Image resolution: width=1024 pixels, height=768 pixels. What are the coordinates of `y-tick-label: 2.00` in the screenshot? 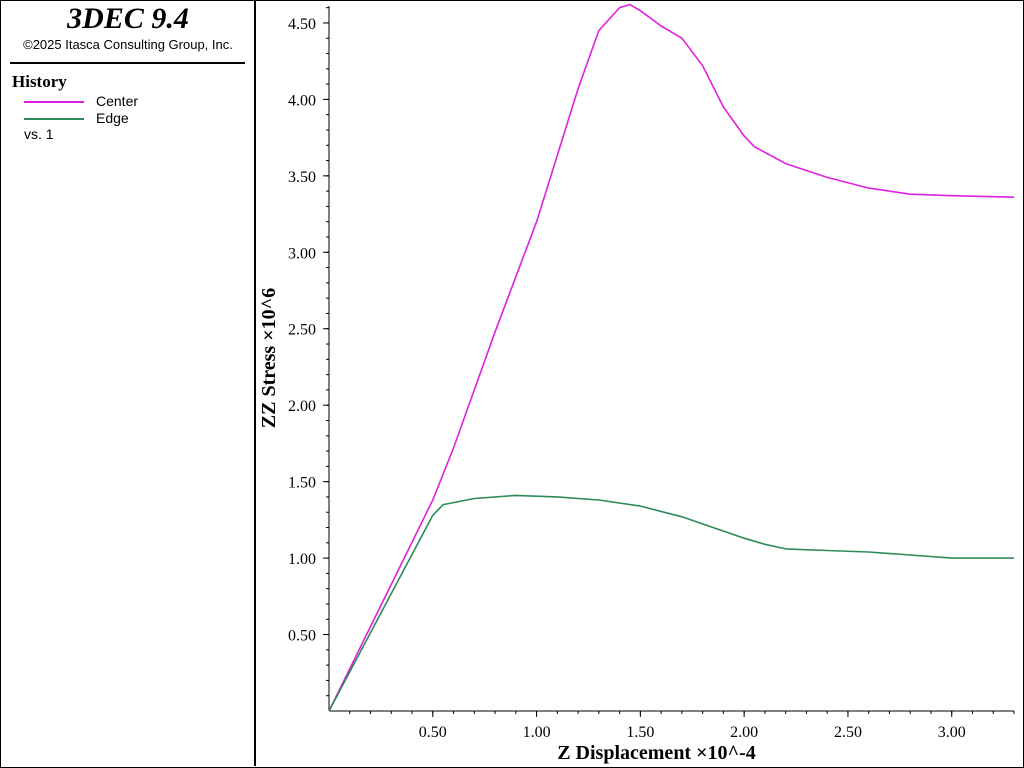 It's located at (302, 406).